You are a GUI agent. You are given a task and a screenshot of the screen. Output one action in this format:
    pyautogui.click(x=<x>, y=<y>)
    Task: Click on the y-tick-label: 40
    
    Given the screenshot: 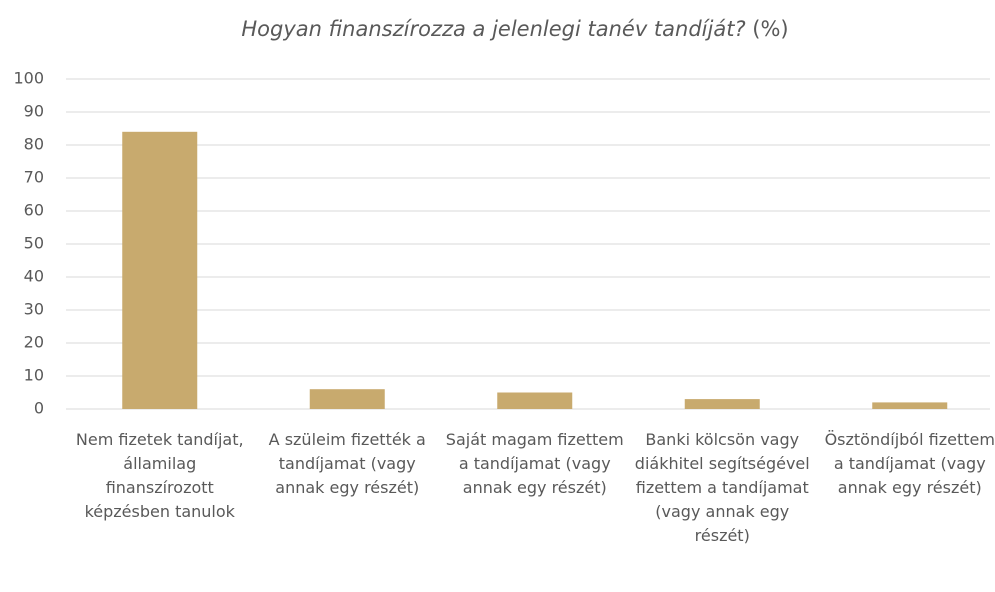 What is the action you would take?
    pyautogui.click(x=34, y=276)
    